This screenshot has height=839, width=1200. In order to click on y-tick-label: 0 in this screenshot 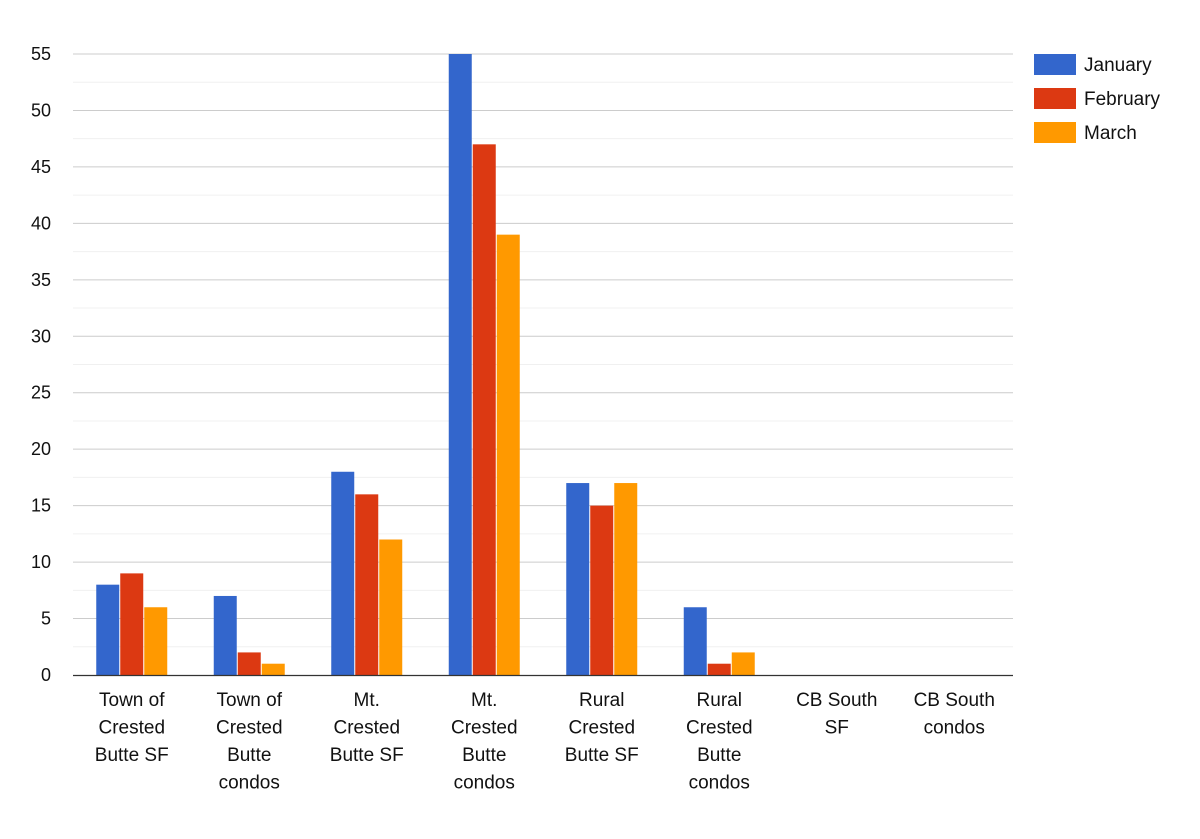, I will do `click(46, 675)`.